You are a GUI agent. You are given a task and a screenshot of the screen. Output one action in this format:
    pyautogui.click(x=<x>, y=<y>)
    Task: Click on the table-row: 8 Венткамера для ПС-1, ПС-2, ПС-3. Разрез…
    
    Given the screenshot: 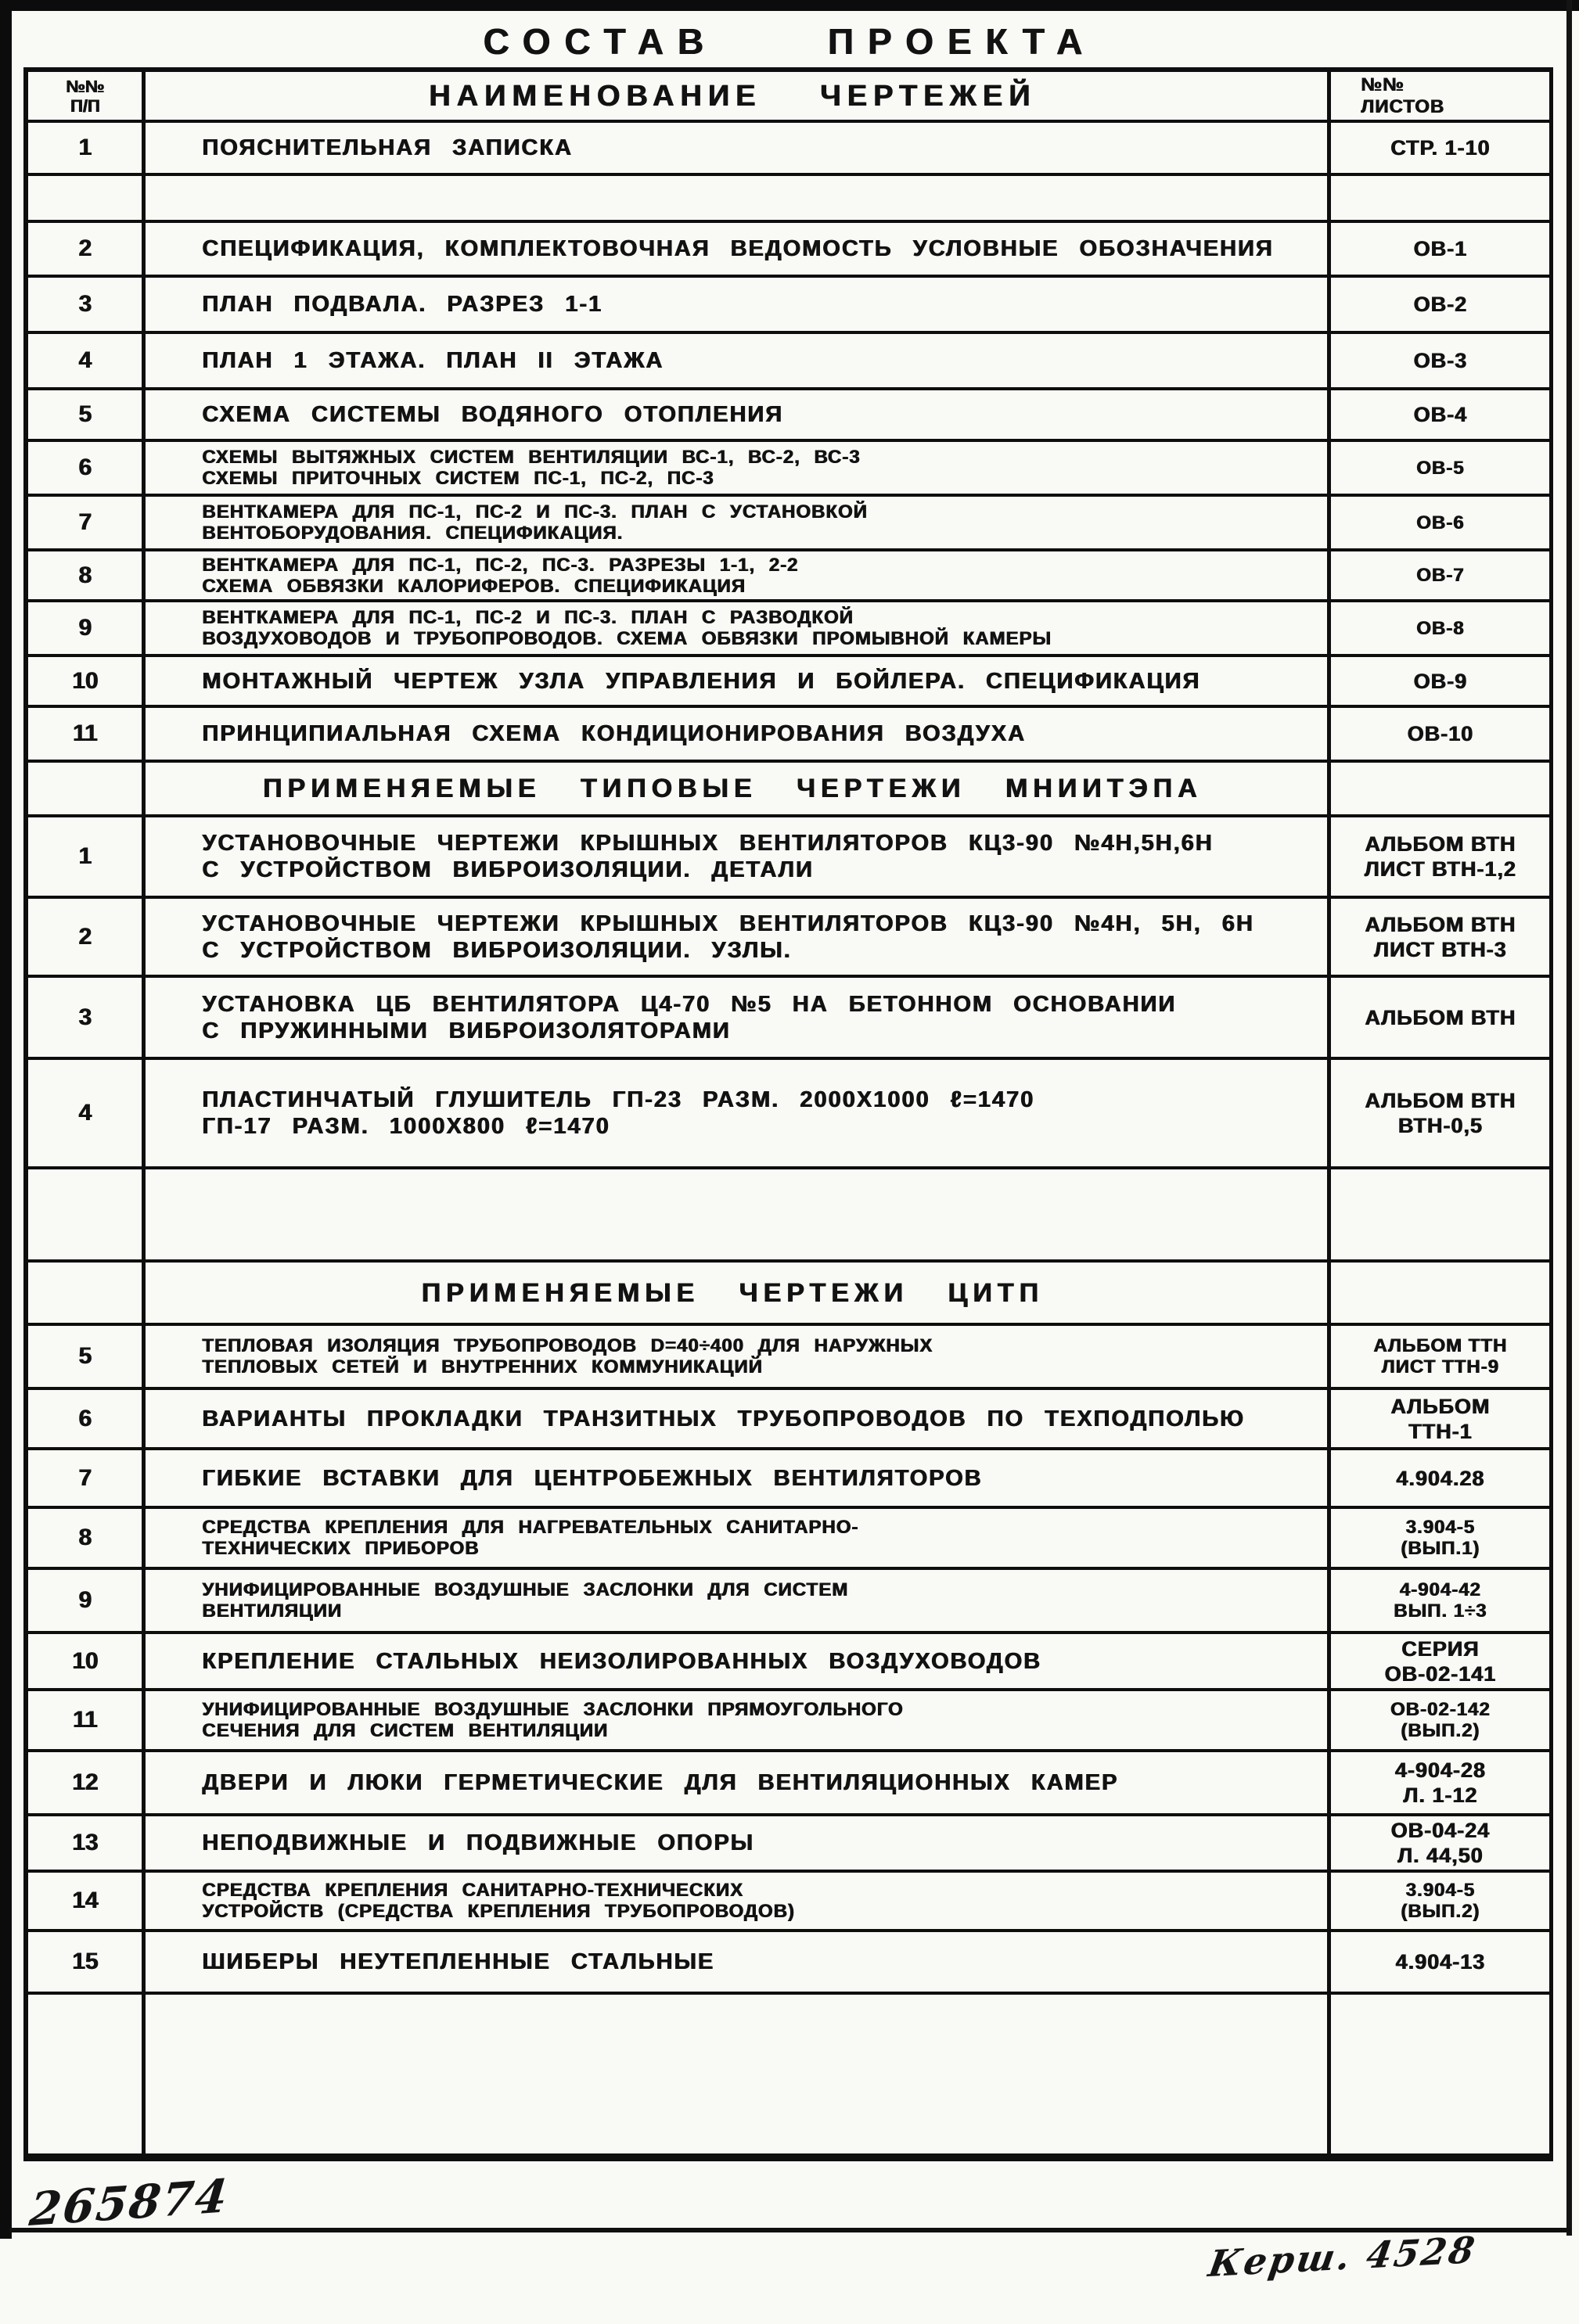 What is the action you would take?
    pyautogui.click(x=789, y=576)
    